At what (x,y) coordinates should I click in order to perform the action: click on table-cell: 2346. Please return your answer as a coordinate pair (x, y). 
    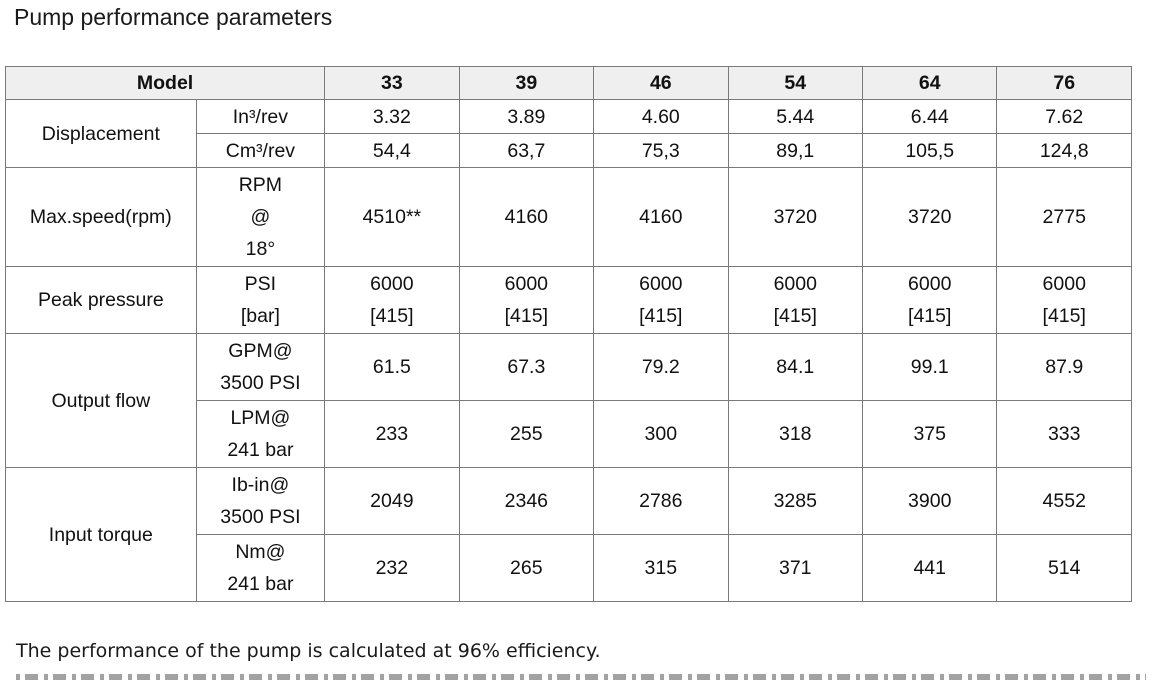
    Looking at the image, I should click on (526, 501).